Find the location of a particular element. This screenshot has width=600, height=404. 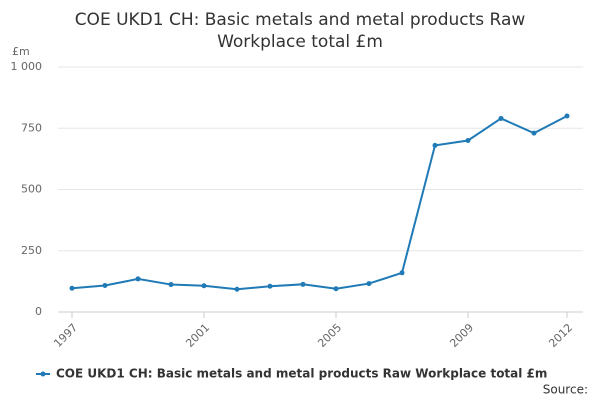

x-tick-label: 2009 is located at coordinates (461, 335).